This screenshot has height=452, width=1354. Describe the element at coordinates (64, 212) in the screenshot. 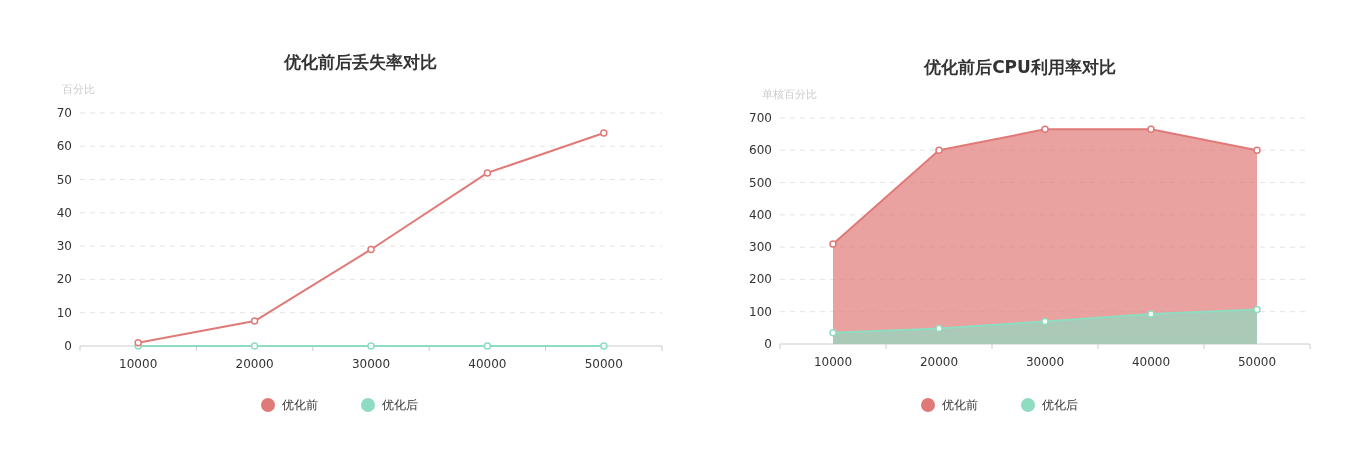

I see `y-tick-label: 40` at that location.